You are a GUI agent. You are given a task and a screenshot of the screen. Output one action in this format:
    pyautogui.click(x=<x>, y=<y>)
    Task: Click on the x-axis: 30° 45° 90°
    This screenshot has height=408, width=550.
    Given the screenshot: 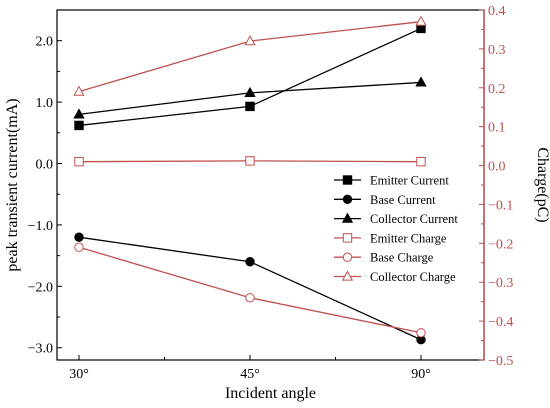 What is the action you would take?
    pyautogui.click(x=250, y=368)
    